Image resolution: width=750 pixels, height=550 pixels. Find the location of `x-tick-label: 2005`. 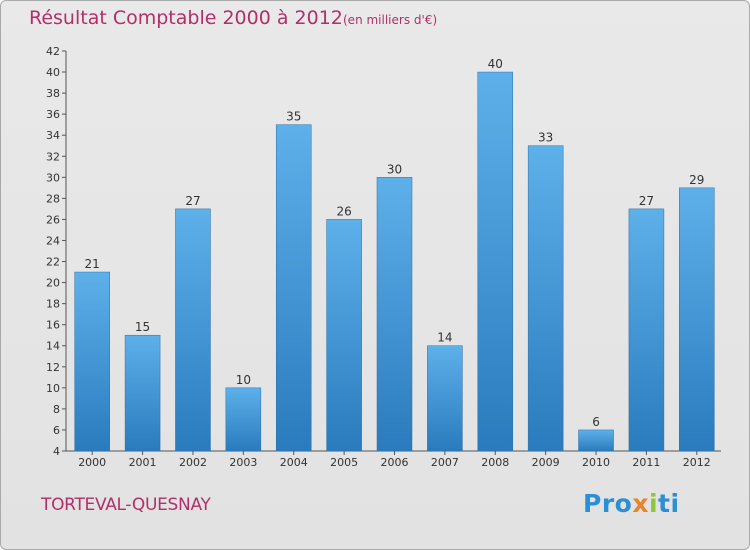

x-tick-label: 2005 is located at coordinates (344, 462).